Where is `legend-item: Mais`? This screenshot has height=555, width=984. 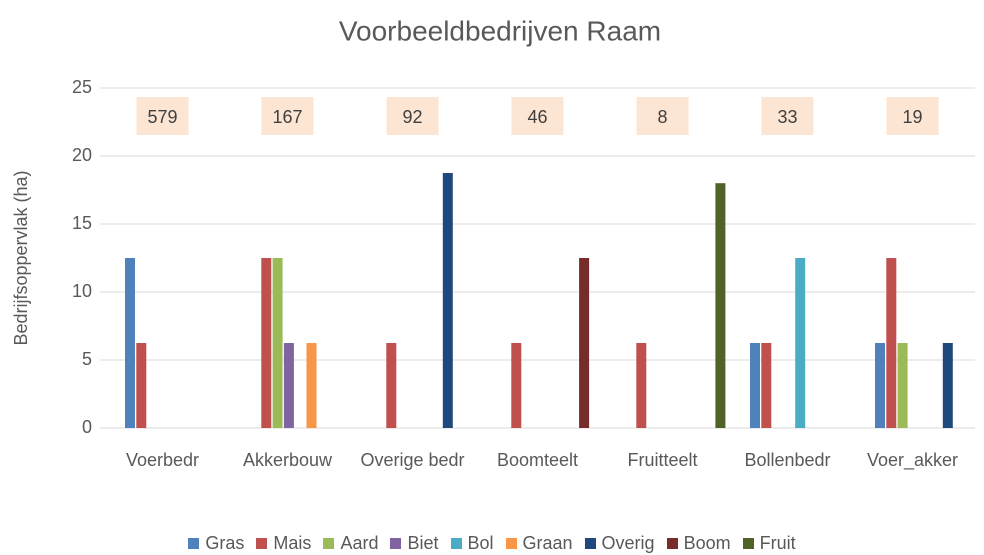
legend-item: Mais is located at coordinates (283, 543).